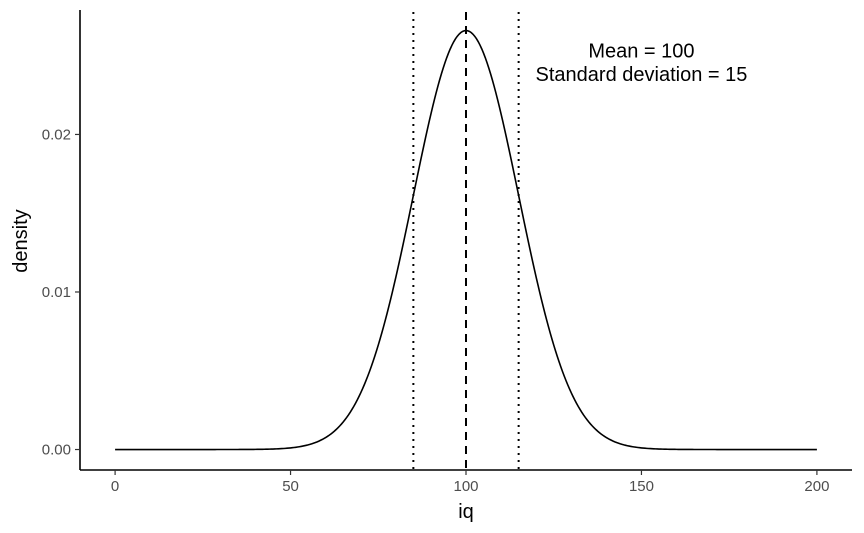 This screenshot has height=533, width=864. What do you see at coordinates (115, 486) in the screenshot?
I see `x-tick-label: 0` at bounding box center [115, 486].